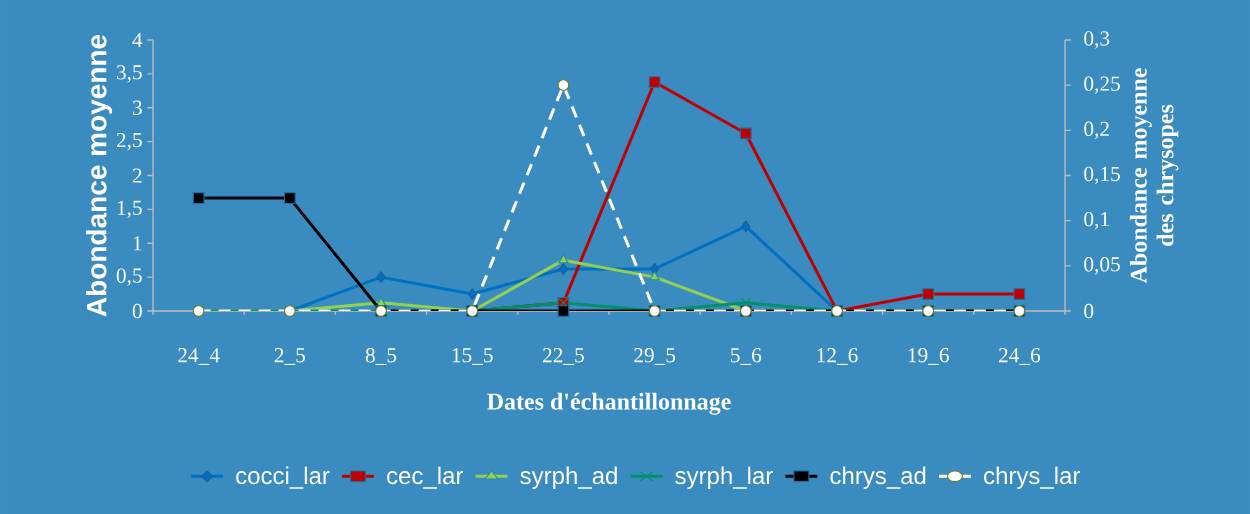  Describe the element at coordinates (1102, 266) in the screenshot. I see `y2-tick-label: 0,05` at that location.